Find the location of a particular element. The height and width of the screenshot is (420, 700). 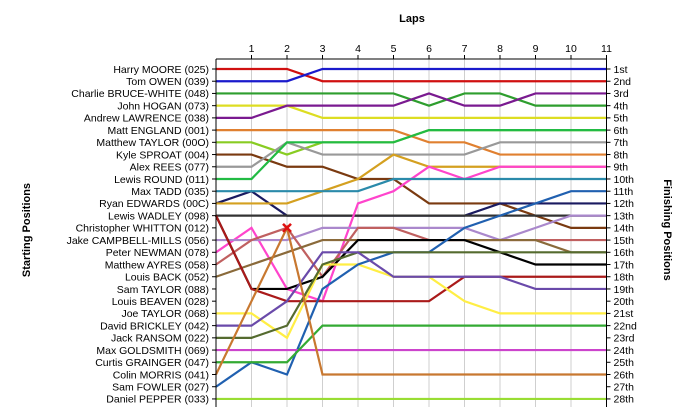

start-label-2: Tom OWEN (039) is located at coordinates (167, 82).